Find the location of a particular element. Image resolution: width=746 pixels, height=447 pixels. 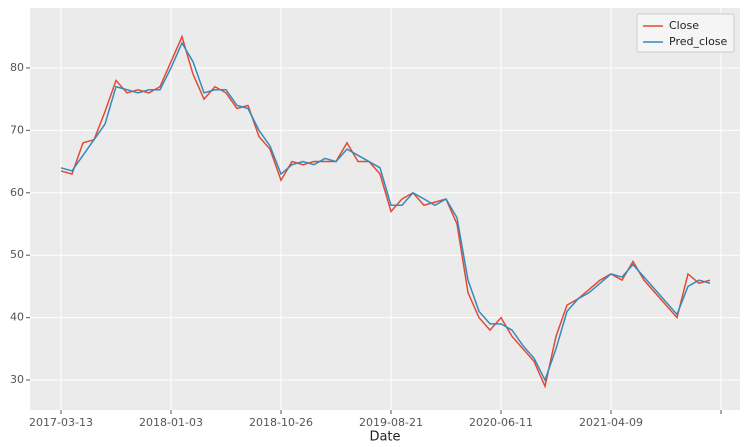

x-tick-label: 2019-08-21 is located at coordinates (391, 422).